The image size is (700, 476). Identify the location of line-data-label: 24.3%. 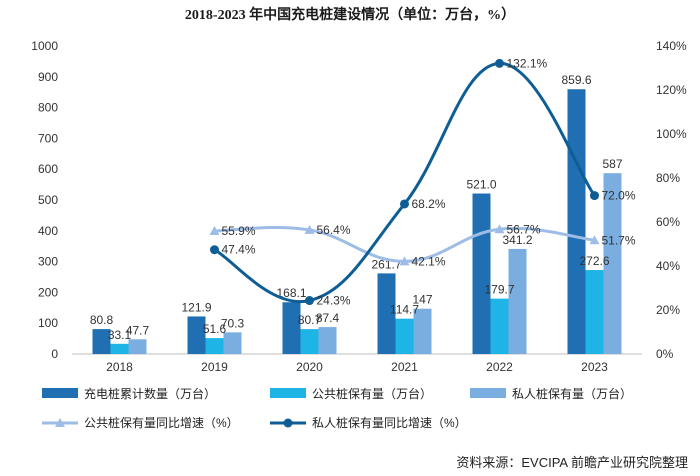
(334, 301).